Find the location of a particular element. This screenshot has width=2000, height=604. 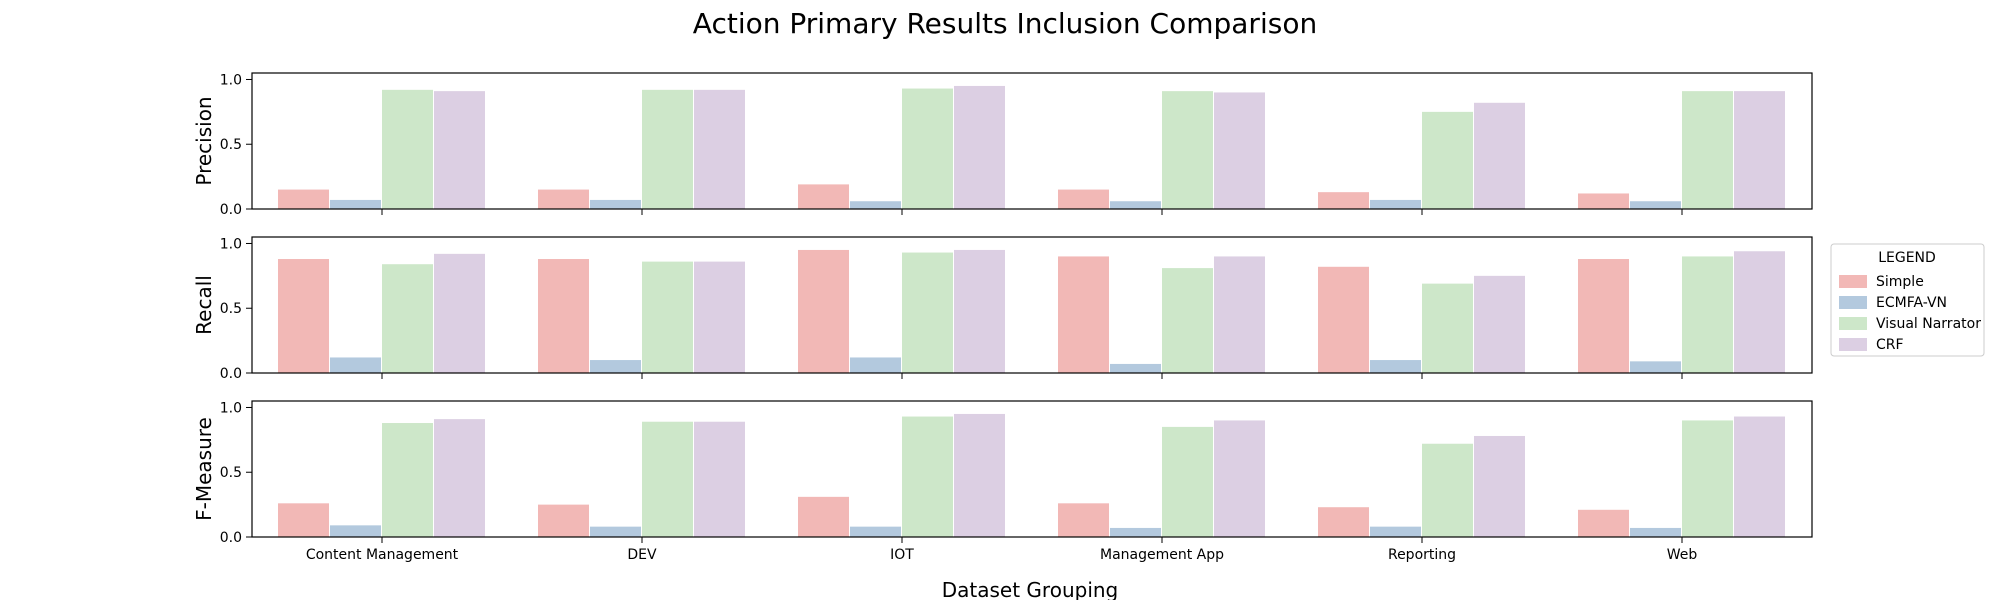

legend-frame is located at coordinates (1907, 300).